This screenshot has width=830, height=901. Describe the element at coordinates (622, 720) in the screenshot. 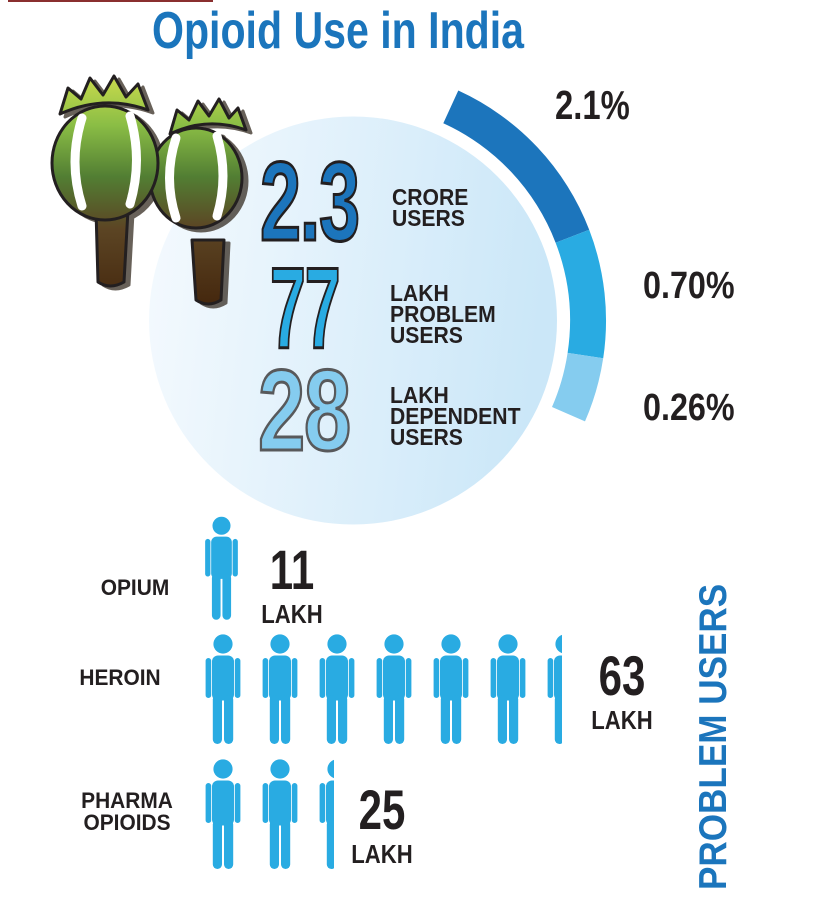

I see `row-unit-heroin: LAKH` at that location.